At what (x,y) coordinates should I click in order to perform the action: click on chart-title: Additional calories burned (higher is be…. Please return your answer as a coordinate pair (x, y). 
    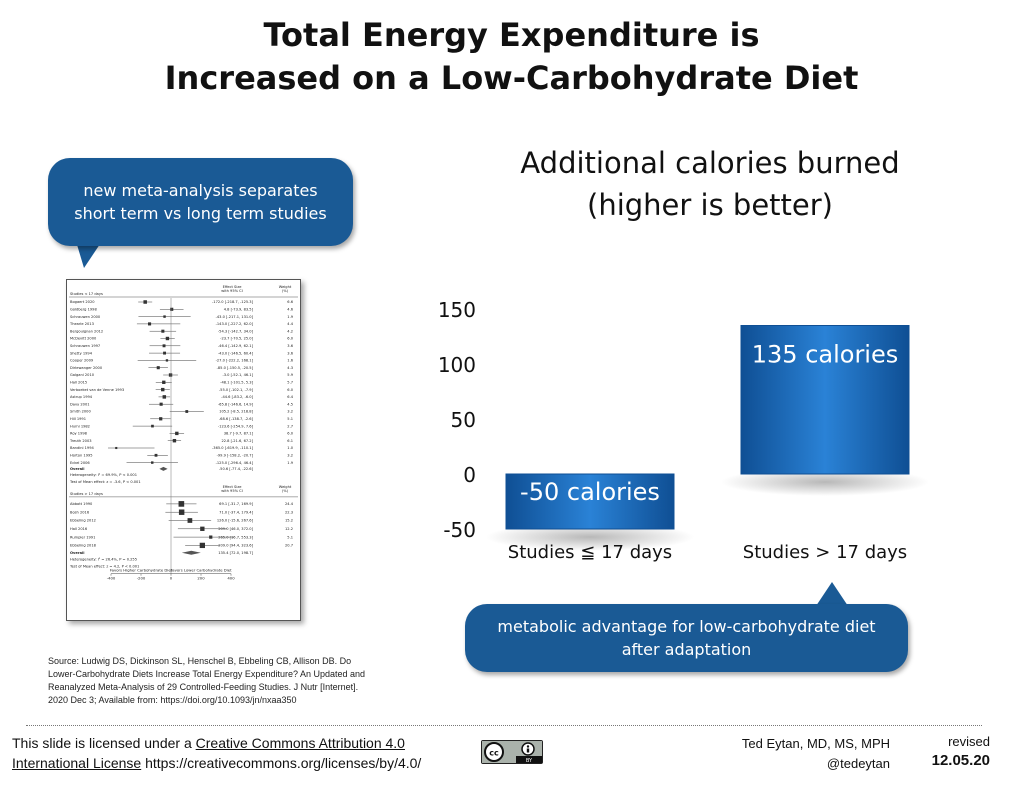
    Looking at the image, I should click on (710, 184).